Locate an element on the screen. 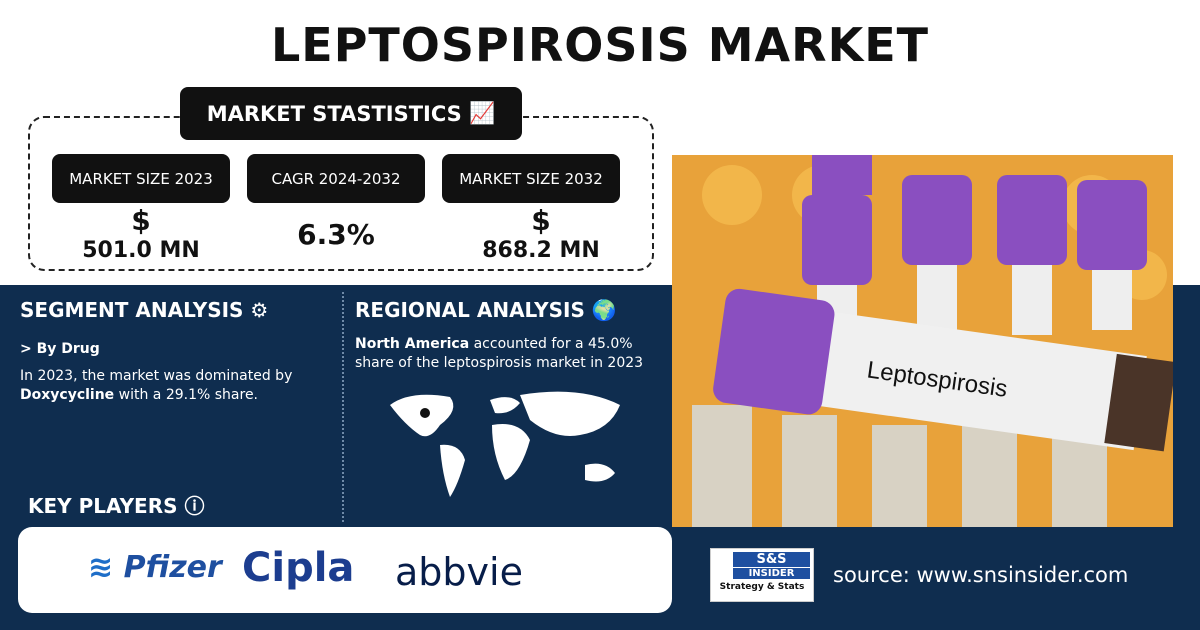 Image resolution: width=1200 pixels, height=630 pixels. logo-pfizer: ≋ Pfizer is located at coordinates (155, 567).